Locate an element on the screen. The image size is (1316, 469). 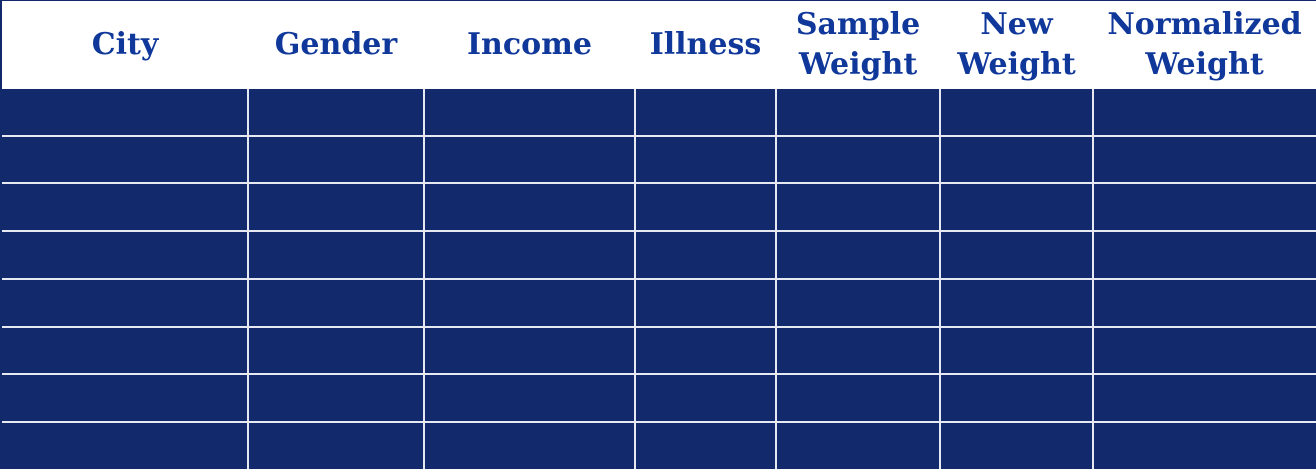
header-new-weight: New Weight is located at coordinates (1016, 45).